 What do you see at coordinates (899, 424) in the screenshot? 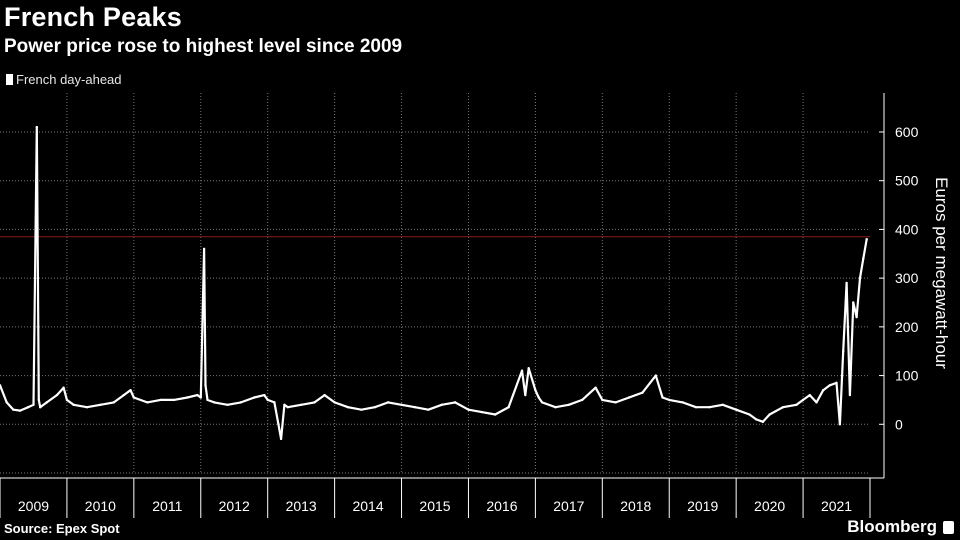
I see `y-tick-label: 0` at bounding box center [899, 424].